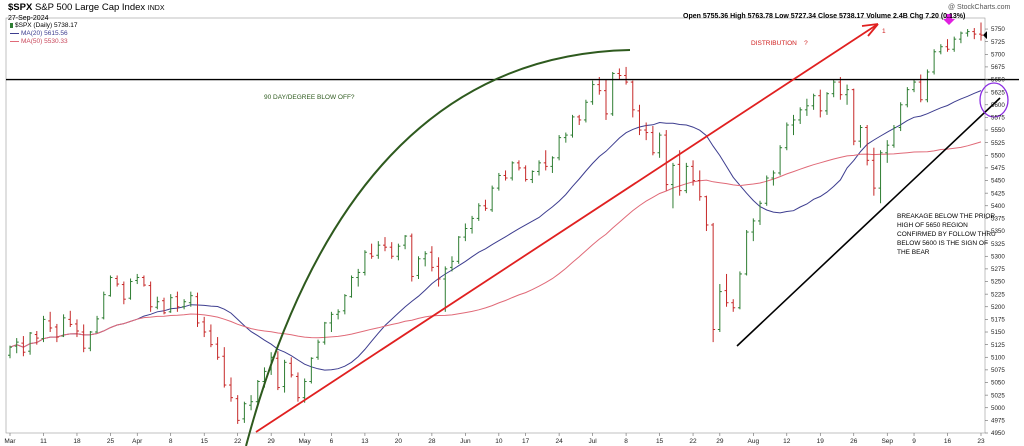 The image size is (1024, 446). Describe the element at coordinates (998, 155) in the screenshot. I see `y-tick-label: 5500` at that location.